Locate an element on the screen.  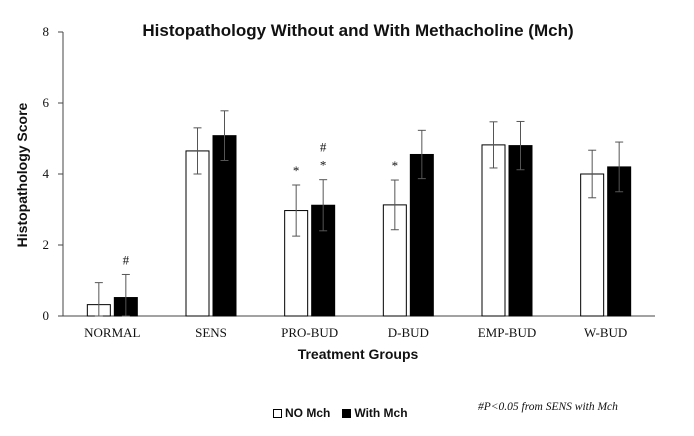
legend-label-no-mch: NO Mch is located at coordinates (308, 413).